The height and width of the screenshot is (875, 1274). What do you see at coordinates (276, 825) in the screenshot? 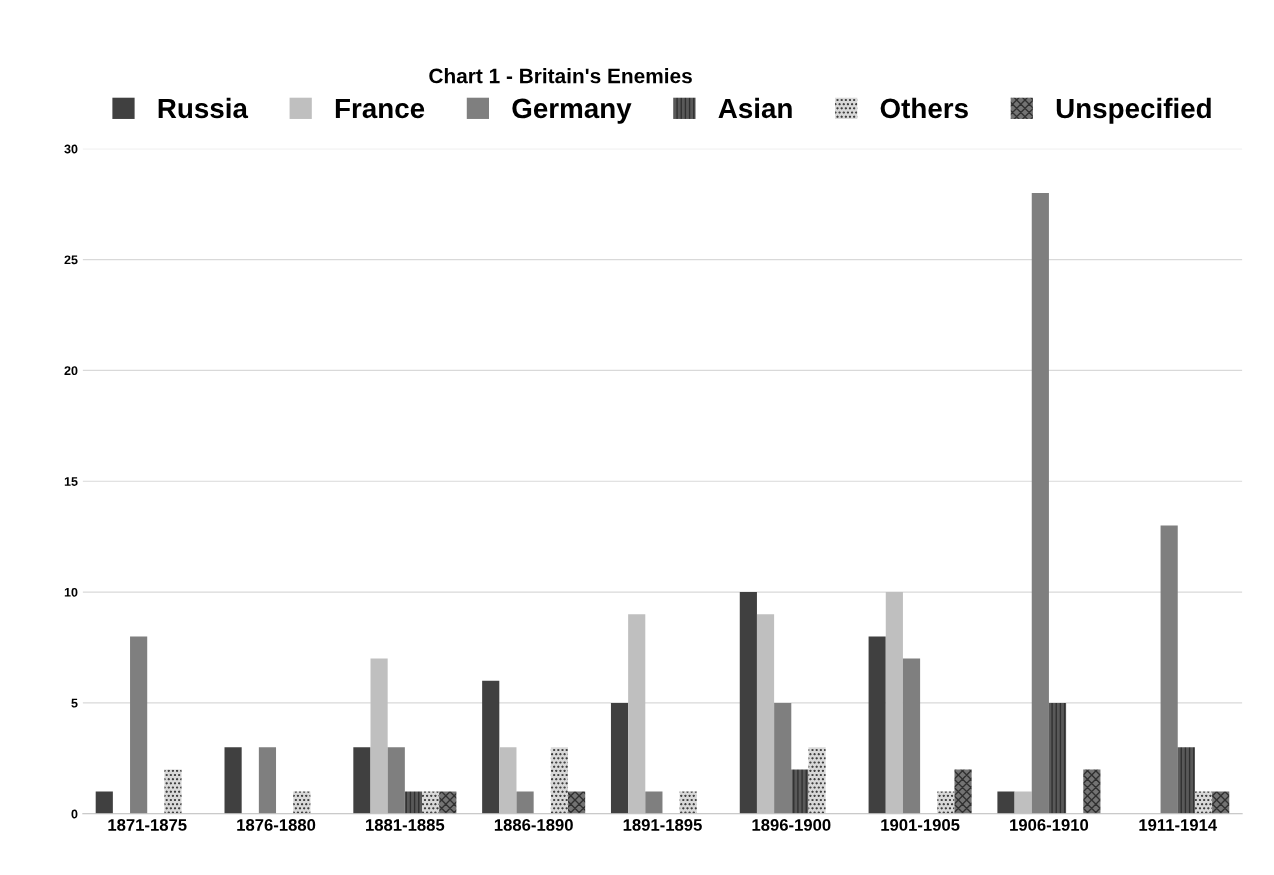
I see `x-tick-label: 1876-1880` at bounding box center [276, 825].